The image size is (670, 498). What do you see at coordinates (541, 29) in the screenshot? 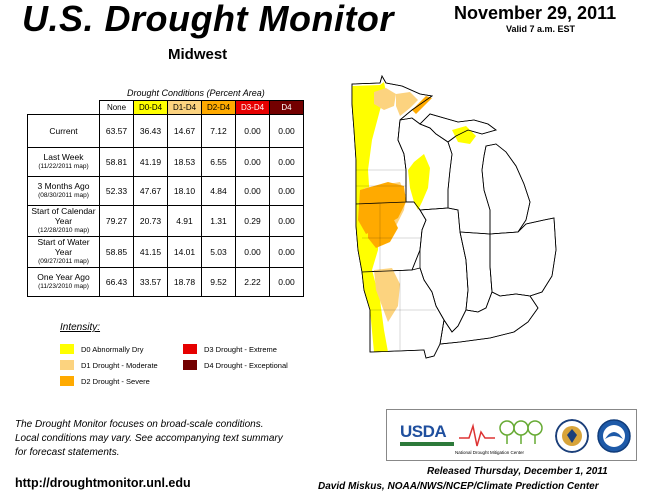
I see `valid-time: Valid 7 a.m. EST` at bounding box center [541, 29].